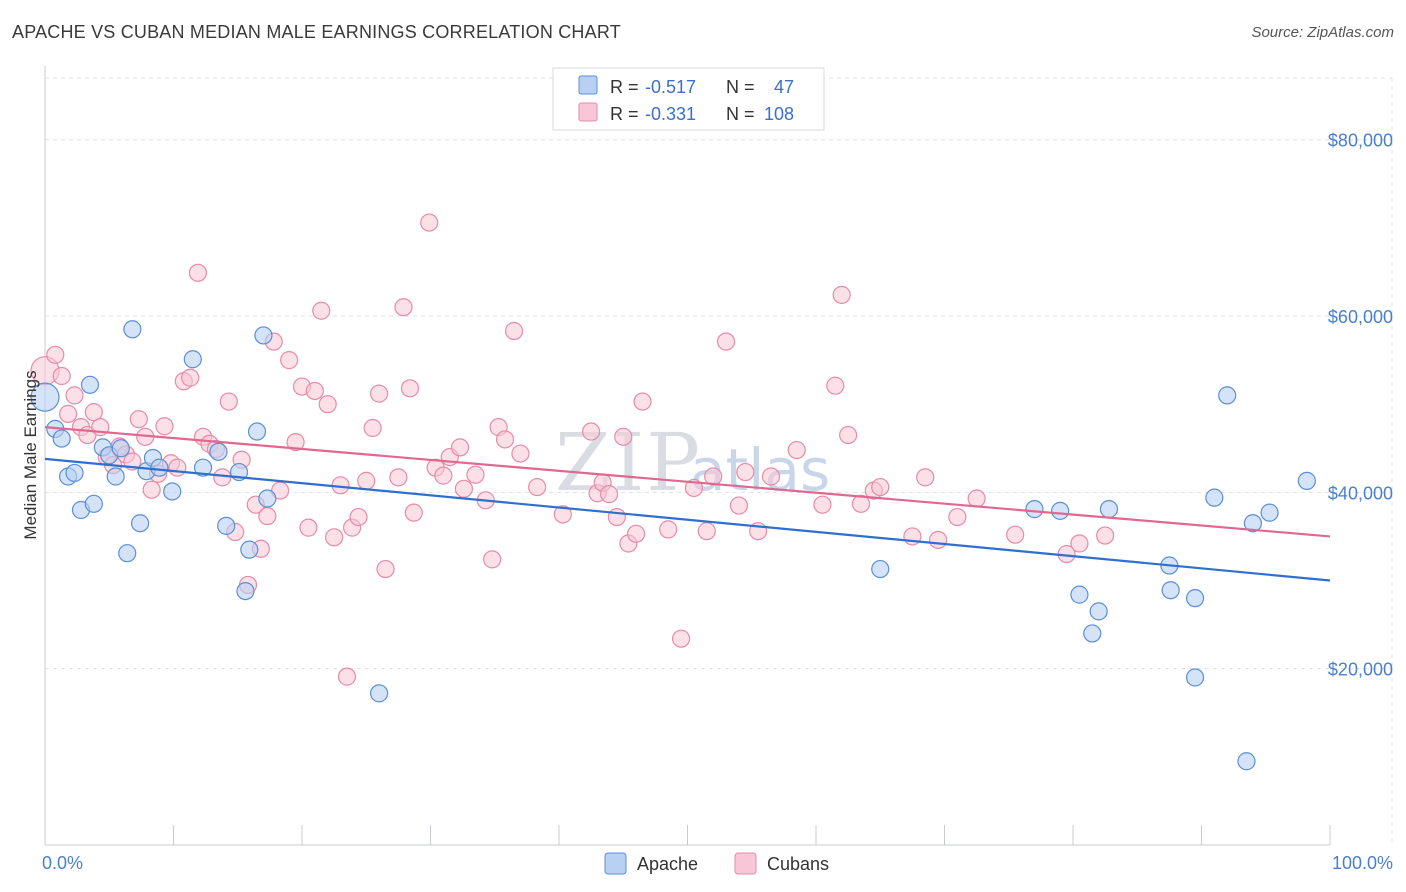  I want to click on y-tick-label: $60,000, so click(1360, 317).